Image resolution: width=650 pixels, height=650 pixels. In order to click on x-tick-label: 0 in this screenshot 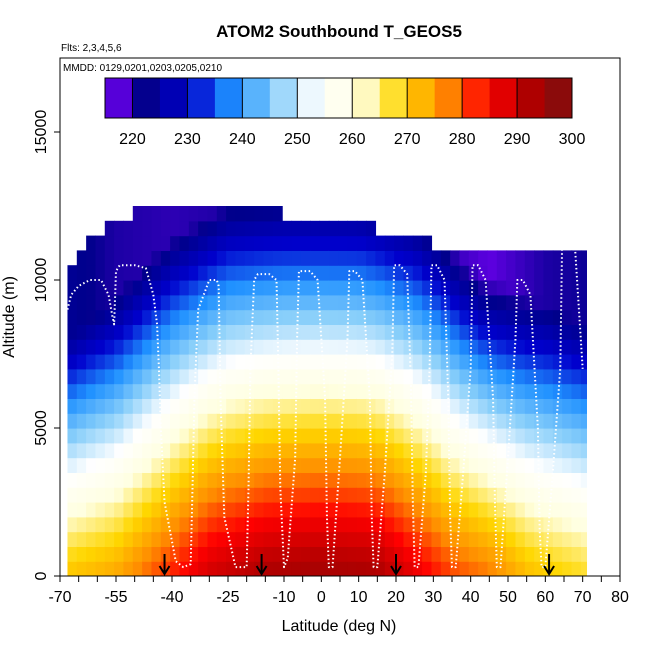, I will do `click(321, 597)`.